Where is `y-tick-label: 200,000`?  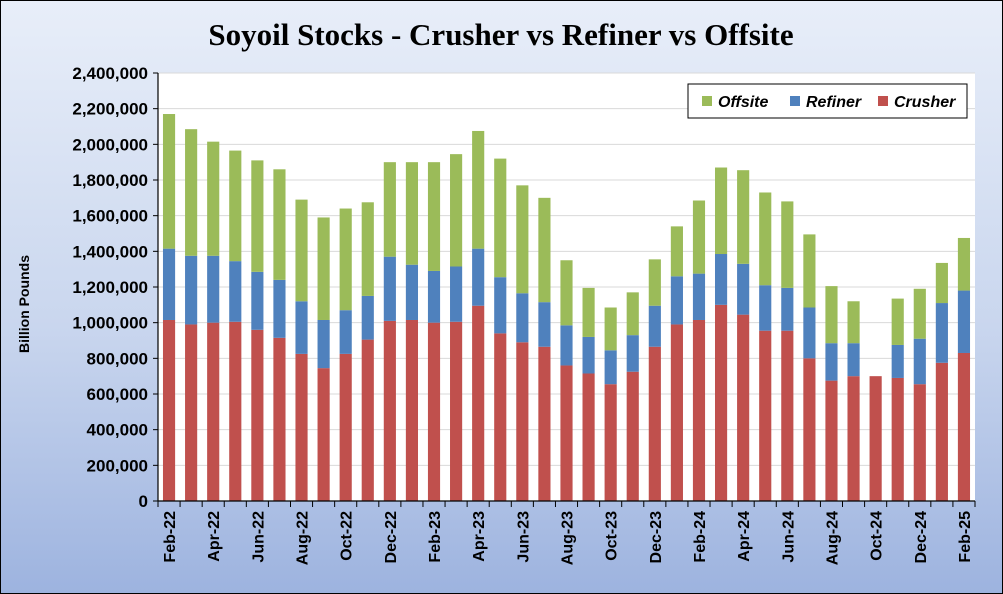 y-tick-label: 200,000 is located at coordinates (117, 465).